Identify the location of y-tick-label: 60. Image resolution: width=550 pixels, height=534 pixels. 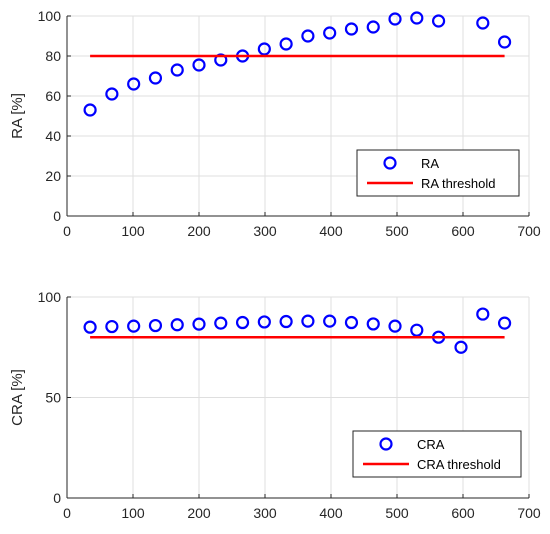
(53, 96).